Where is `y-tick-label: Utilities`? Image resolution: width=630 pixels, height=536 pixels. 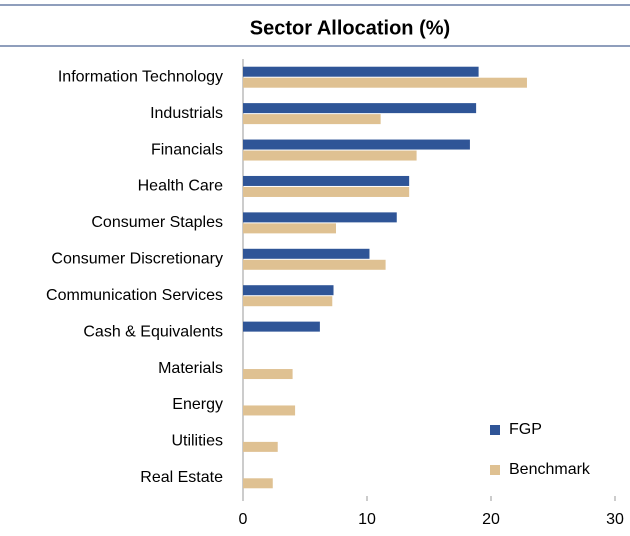
y-tick-label: Utilities is located at coordinates (197, 441).